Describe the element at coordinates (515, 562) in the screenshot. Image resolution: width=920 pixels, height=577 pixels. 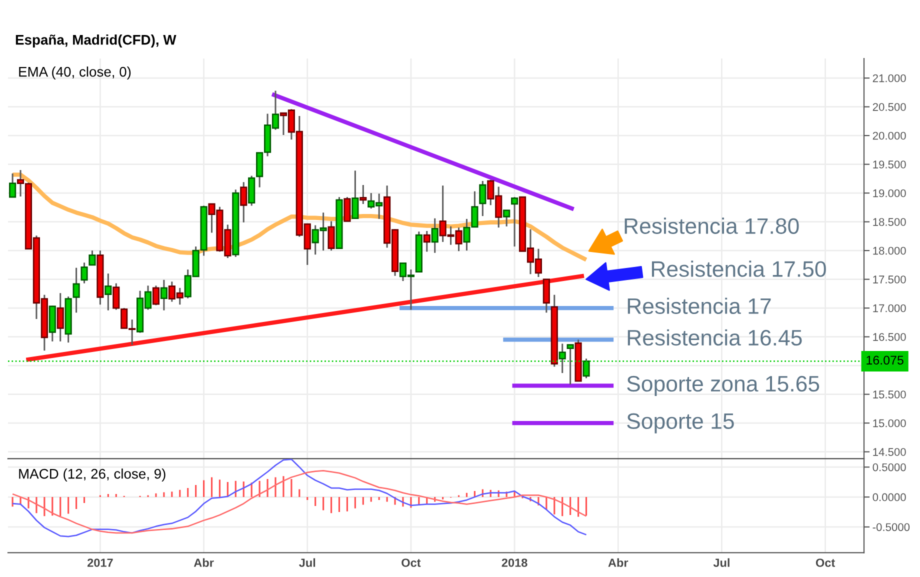
I see `x-tick-label: 2018` at that location.